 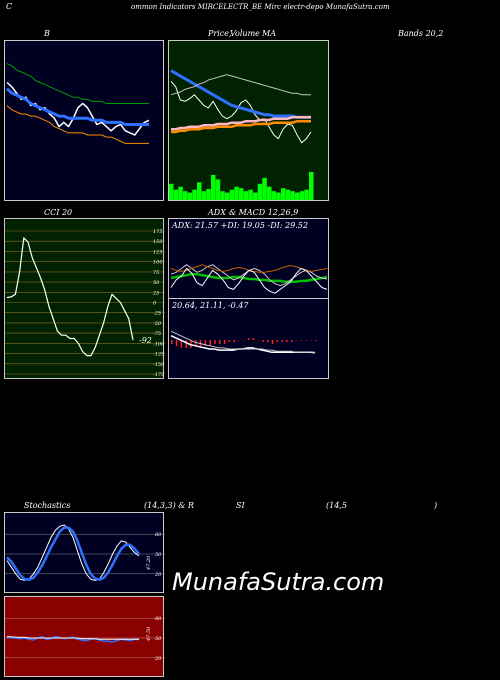 What do you see at coordinates (70, 297) in the screenshot?
I see `cci-line` at bounding box center [70, 297].